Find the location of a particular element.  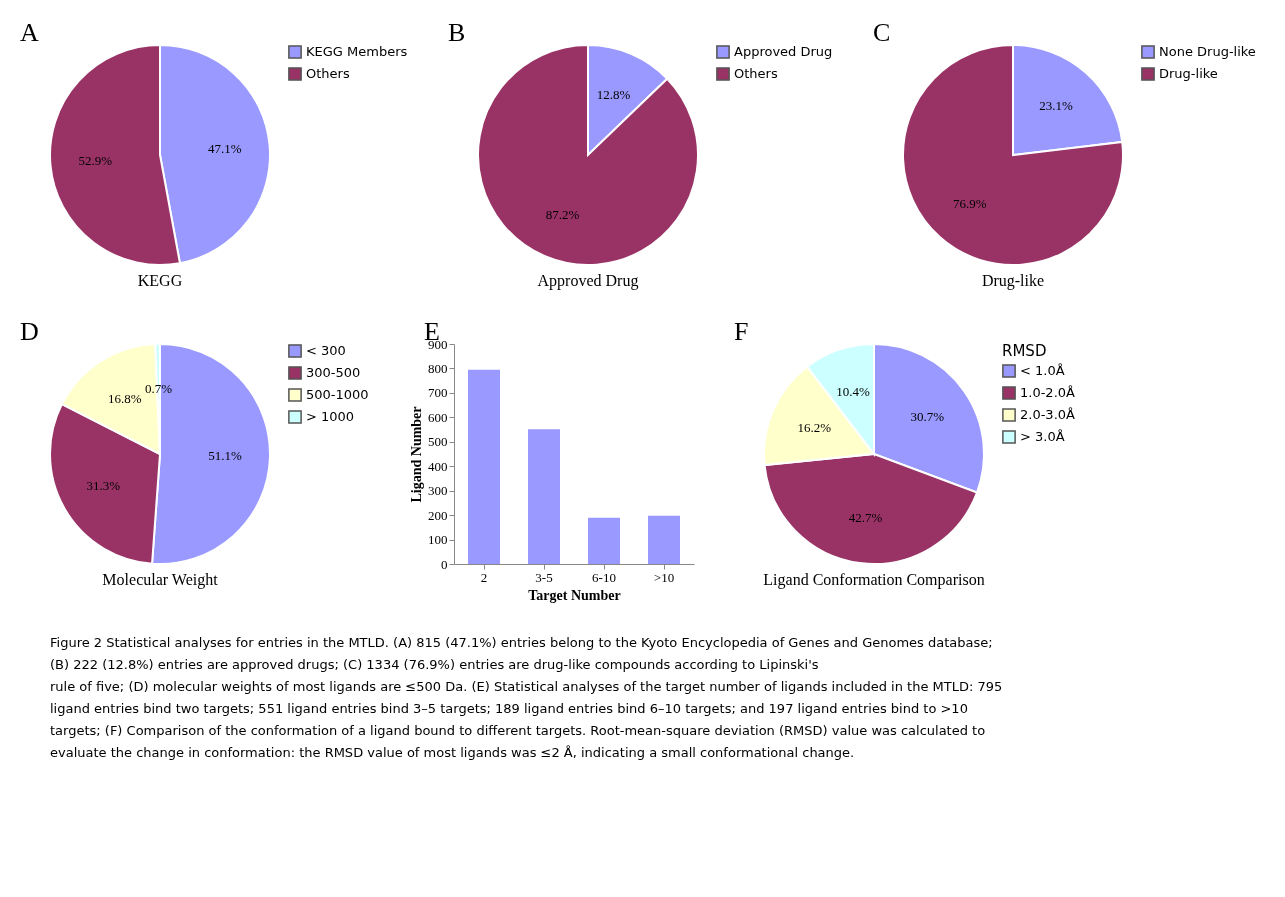

text: KEGG is located at coordinates (160, 280).